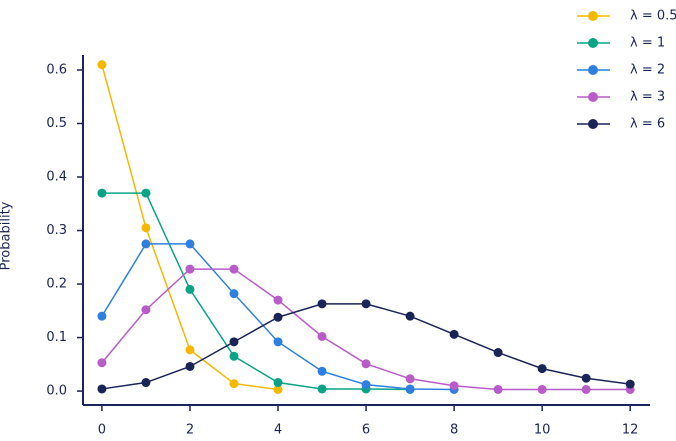  What do you see at coordinates (56, 177) in the screenshot?
I see `y-tick-label: 0.4` at bounding box center [56, 177].